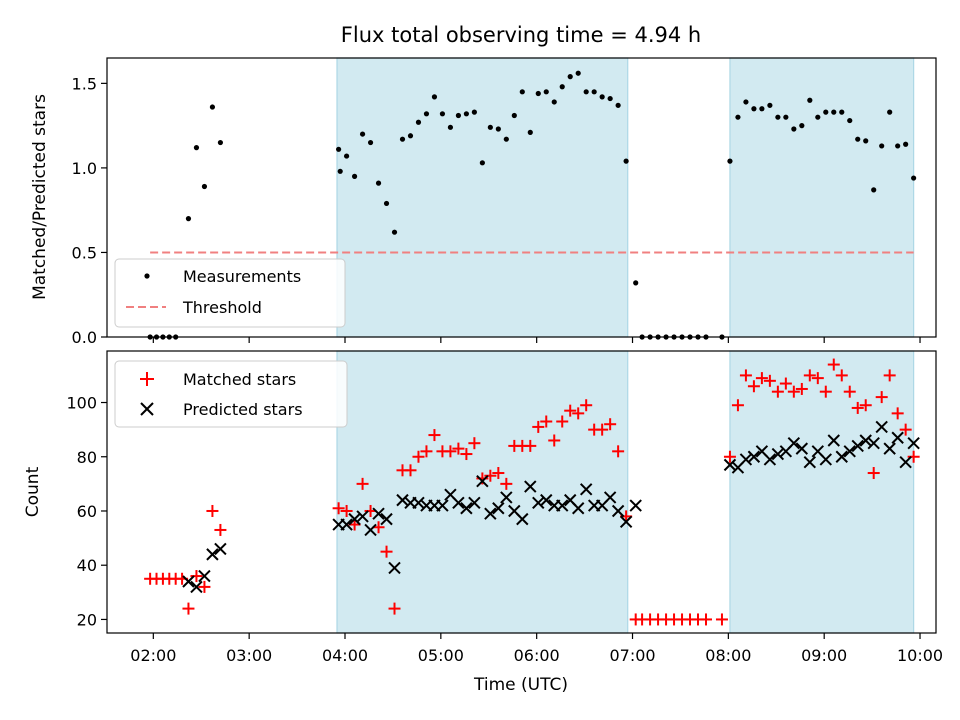 The width and height of the screenshot is (960, 720). Describe the element at coordinates (84, 252) in the screenshot. I see `y-tick-label: 0.5` at that location.